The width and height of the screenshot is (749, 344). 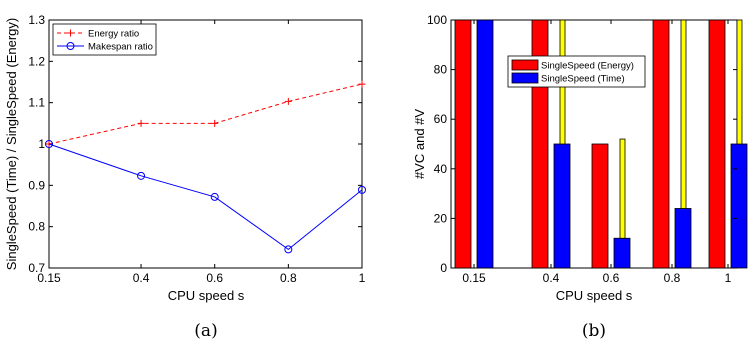 What do you see at coordinates (120, 47) in the screenshot?
I see `legend-label-makespan-ratio: Makespan ratio` at bounding box center [120, 47].